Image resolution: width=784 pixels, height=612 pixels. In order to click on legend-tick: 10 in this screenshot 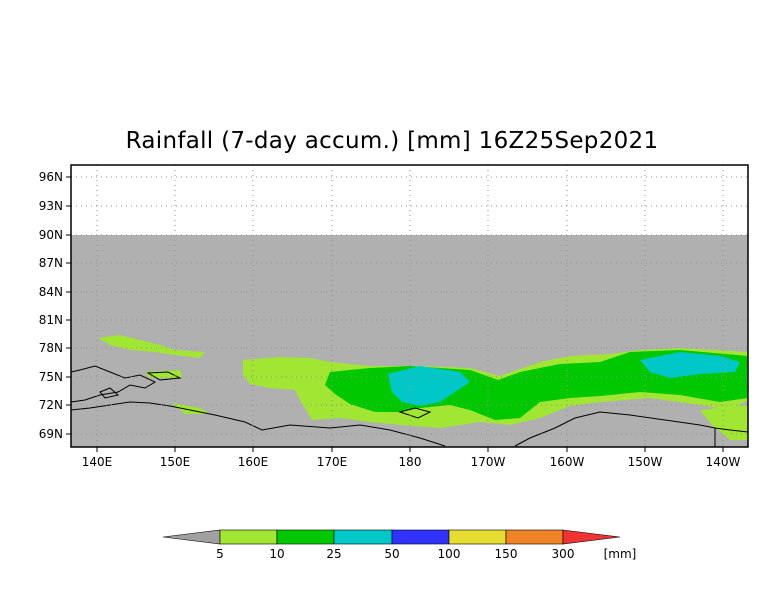, I will do `click(276, 554)`.